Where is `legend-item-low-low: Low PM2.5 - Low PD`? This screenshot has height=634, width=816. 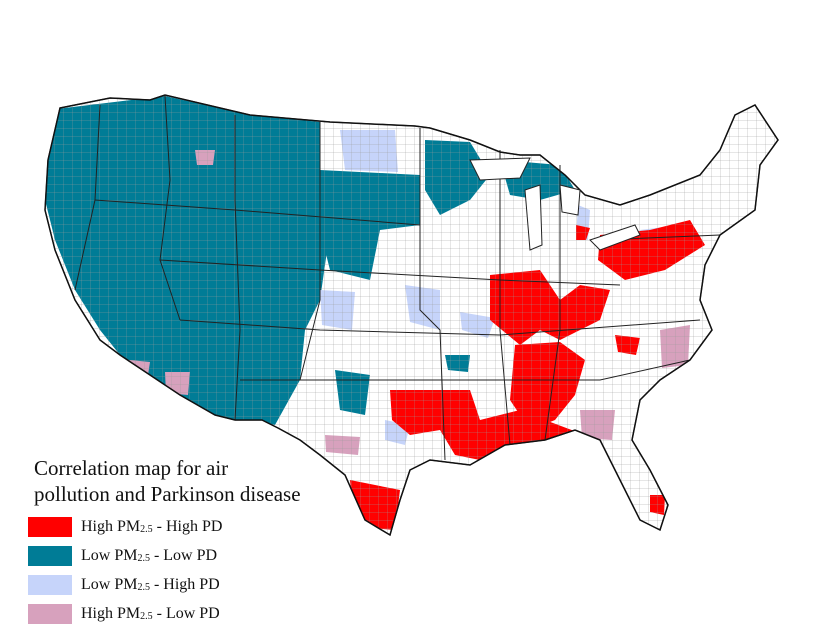
legend-item-low-low: Low PM2.5 - Low PD is located at coordinates (125, 556).